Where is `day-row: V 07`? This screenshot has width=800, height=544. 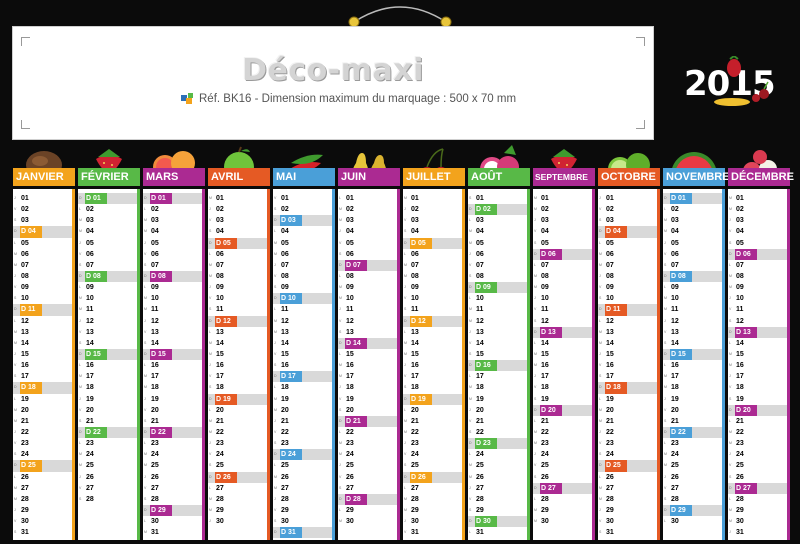 day-row: V 07 is located at coordinates (476, 265).